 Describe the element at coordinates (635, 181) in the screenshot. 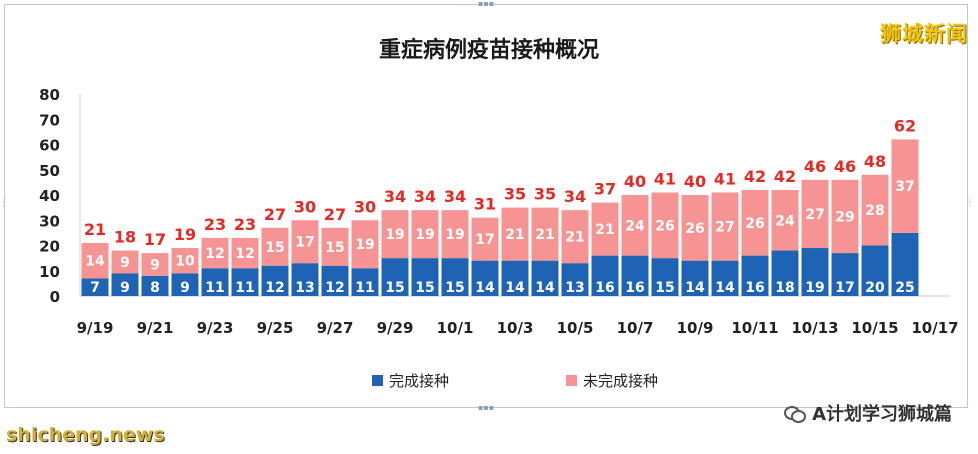

I see `total-label: 40` at that location.